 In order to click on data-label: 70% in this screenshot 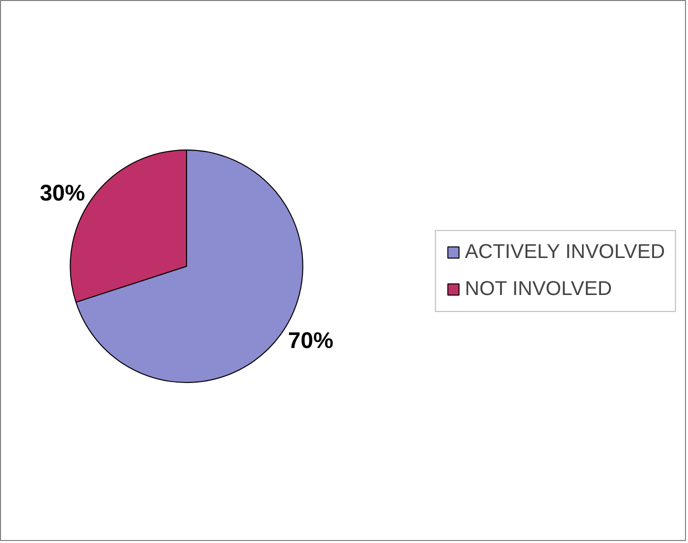, I will do `click(311, 339)`.